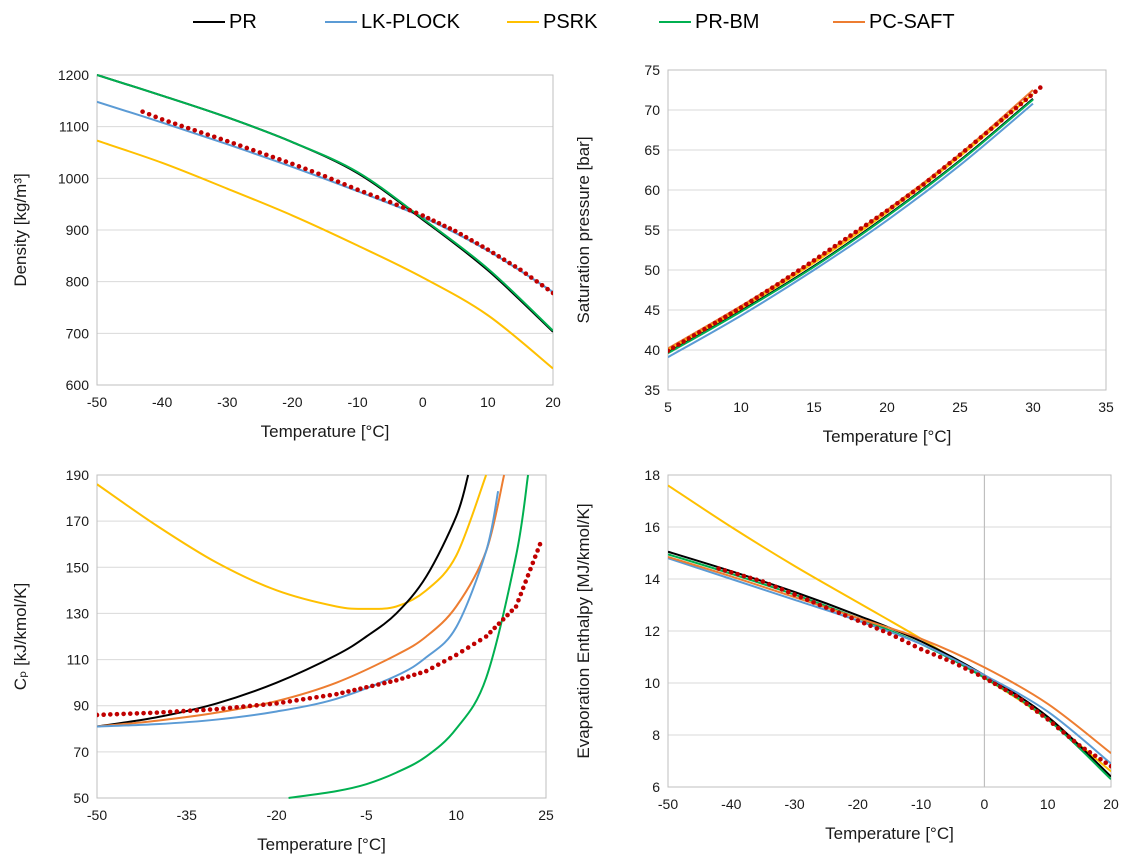 This screenshot has width=1126, height=862. Describe the element at coordinates (552, 22) in the screenshot. I see `legend-item-psrk: PSRK` at that location.